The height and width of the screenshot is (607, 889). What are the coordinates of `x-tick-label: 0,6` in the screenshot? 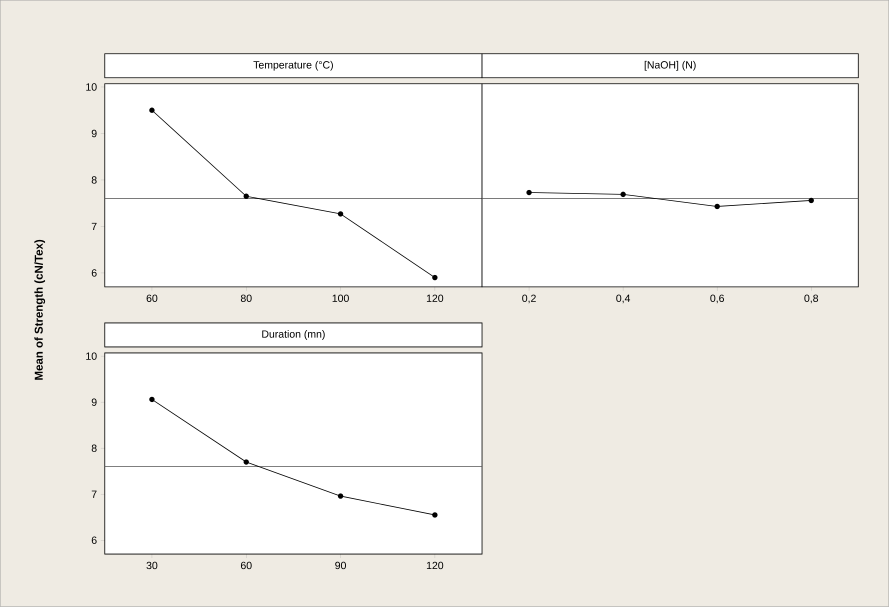 It's located at (717, 299).